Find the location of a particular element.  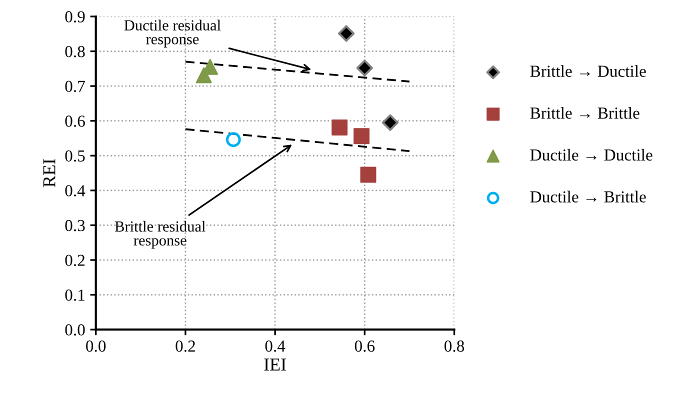

y-tick-label: 0.4 is located at coordinates (75, 190).